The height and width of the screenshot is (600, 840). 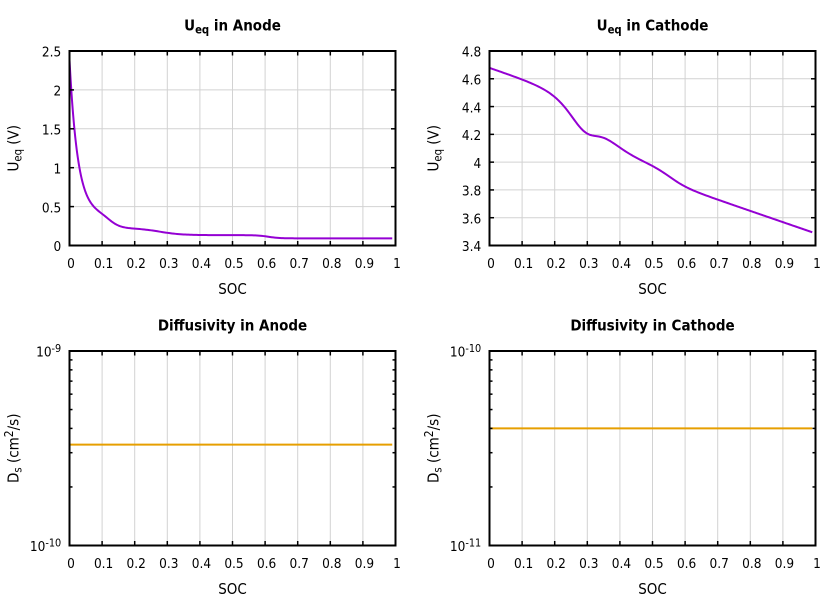 What do you see at coordinates (232, 27) in the screenshot?
I see `plot-title: Ueq in Anode` at bounding box center [232, 27].